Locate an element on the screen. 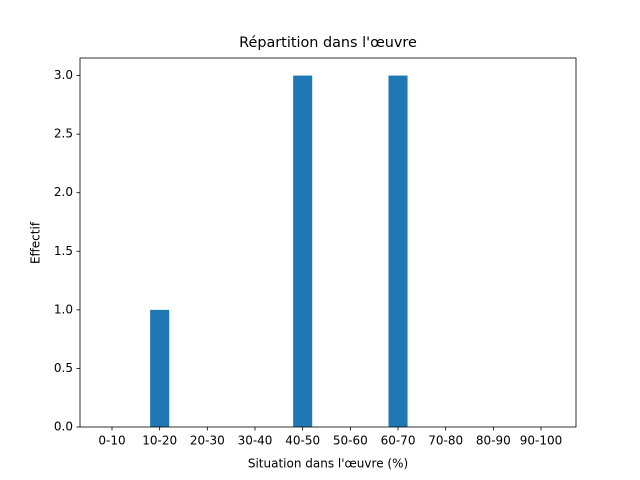  y-tick-label: 1.0 is located at coordinates (63, 309).